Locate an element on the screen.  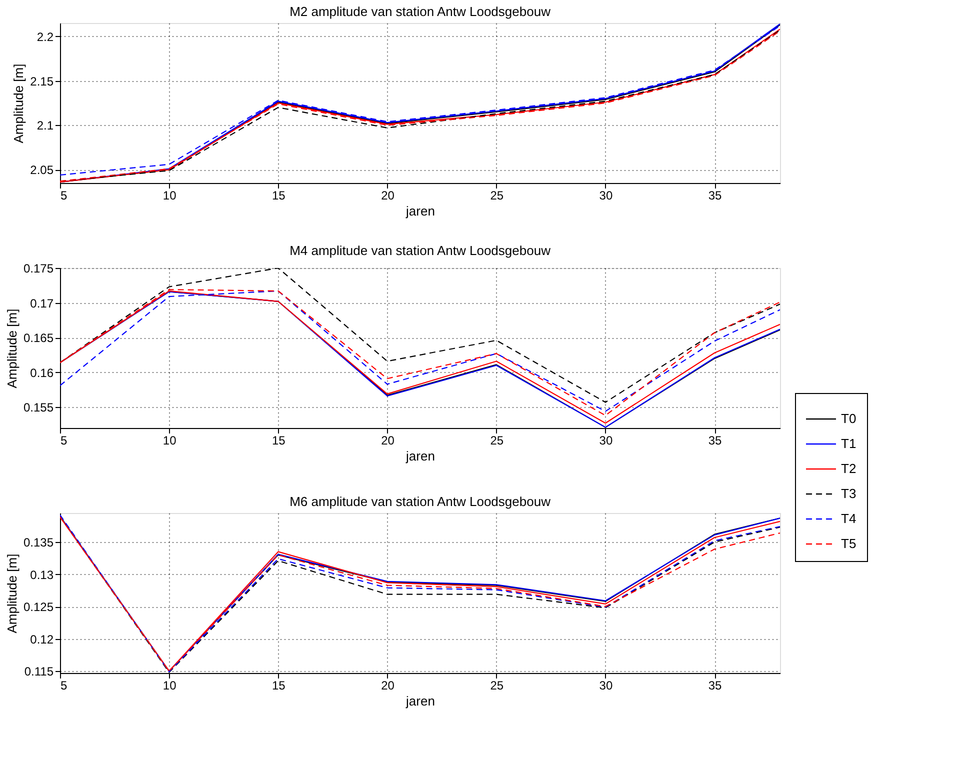
chart-title: M2 amplitude van station Antw Loodsgebouw is located at coordinates (421, 11).